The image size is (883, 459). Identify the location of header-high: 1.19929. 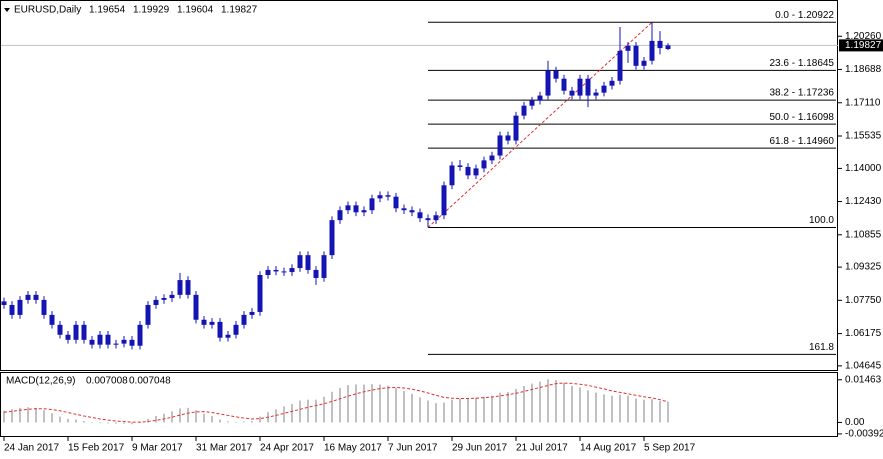
(151, 10).